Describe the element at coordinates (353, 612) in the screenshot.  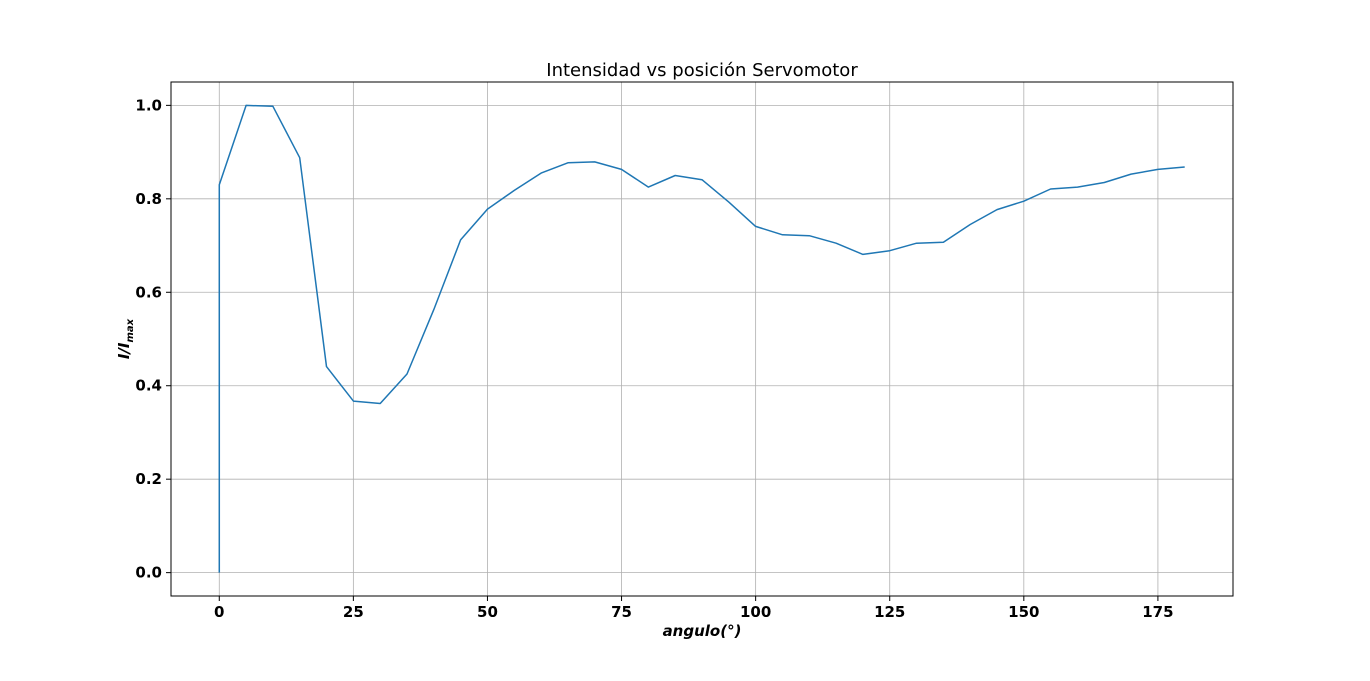
I see `x-tick-label: 25` at that location.